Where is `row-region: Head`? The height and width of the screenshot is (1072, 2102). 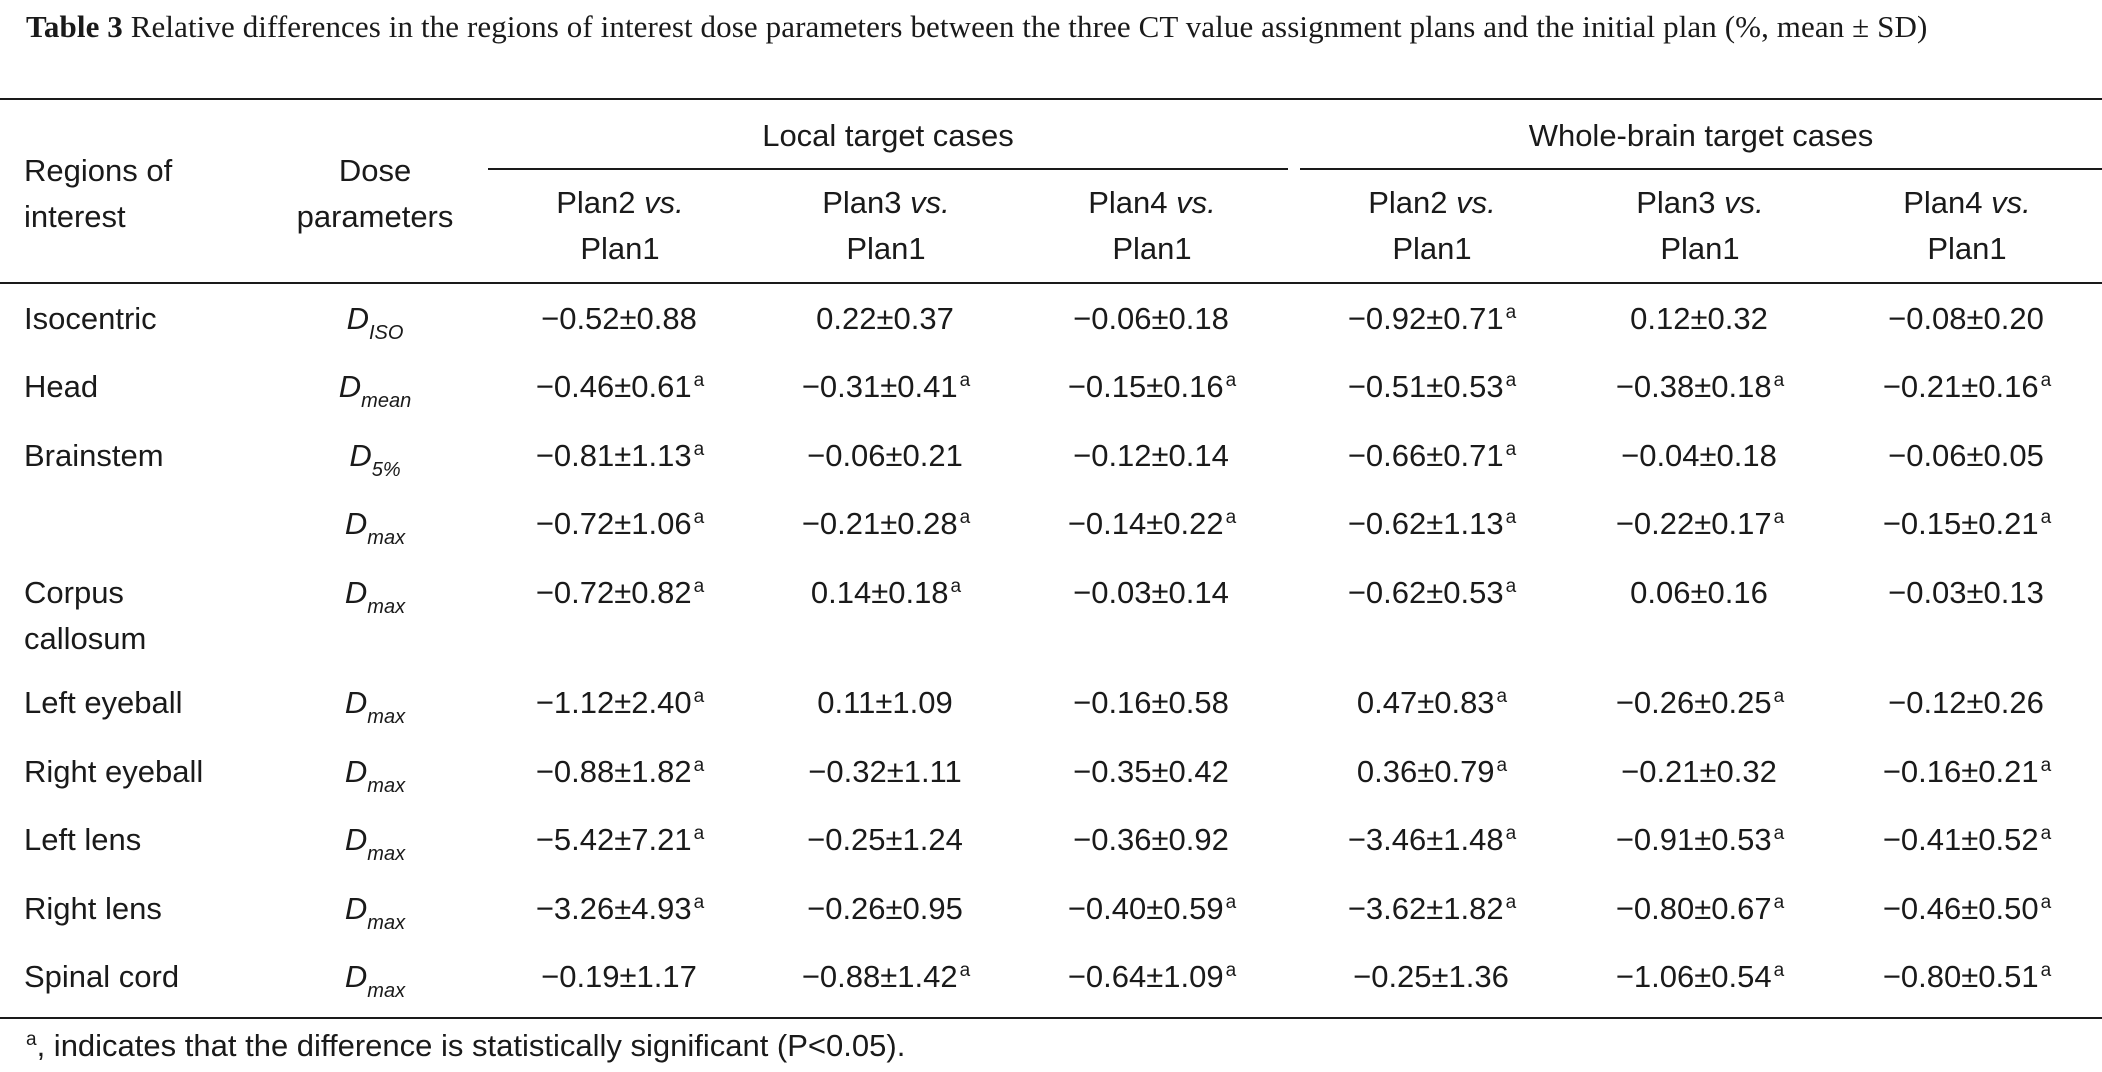
row-region: Head is located at coordinates (61, 387).